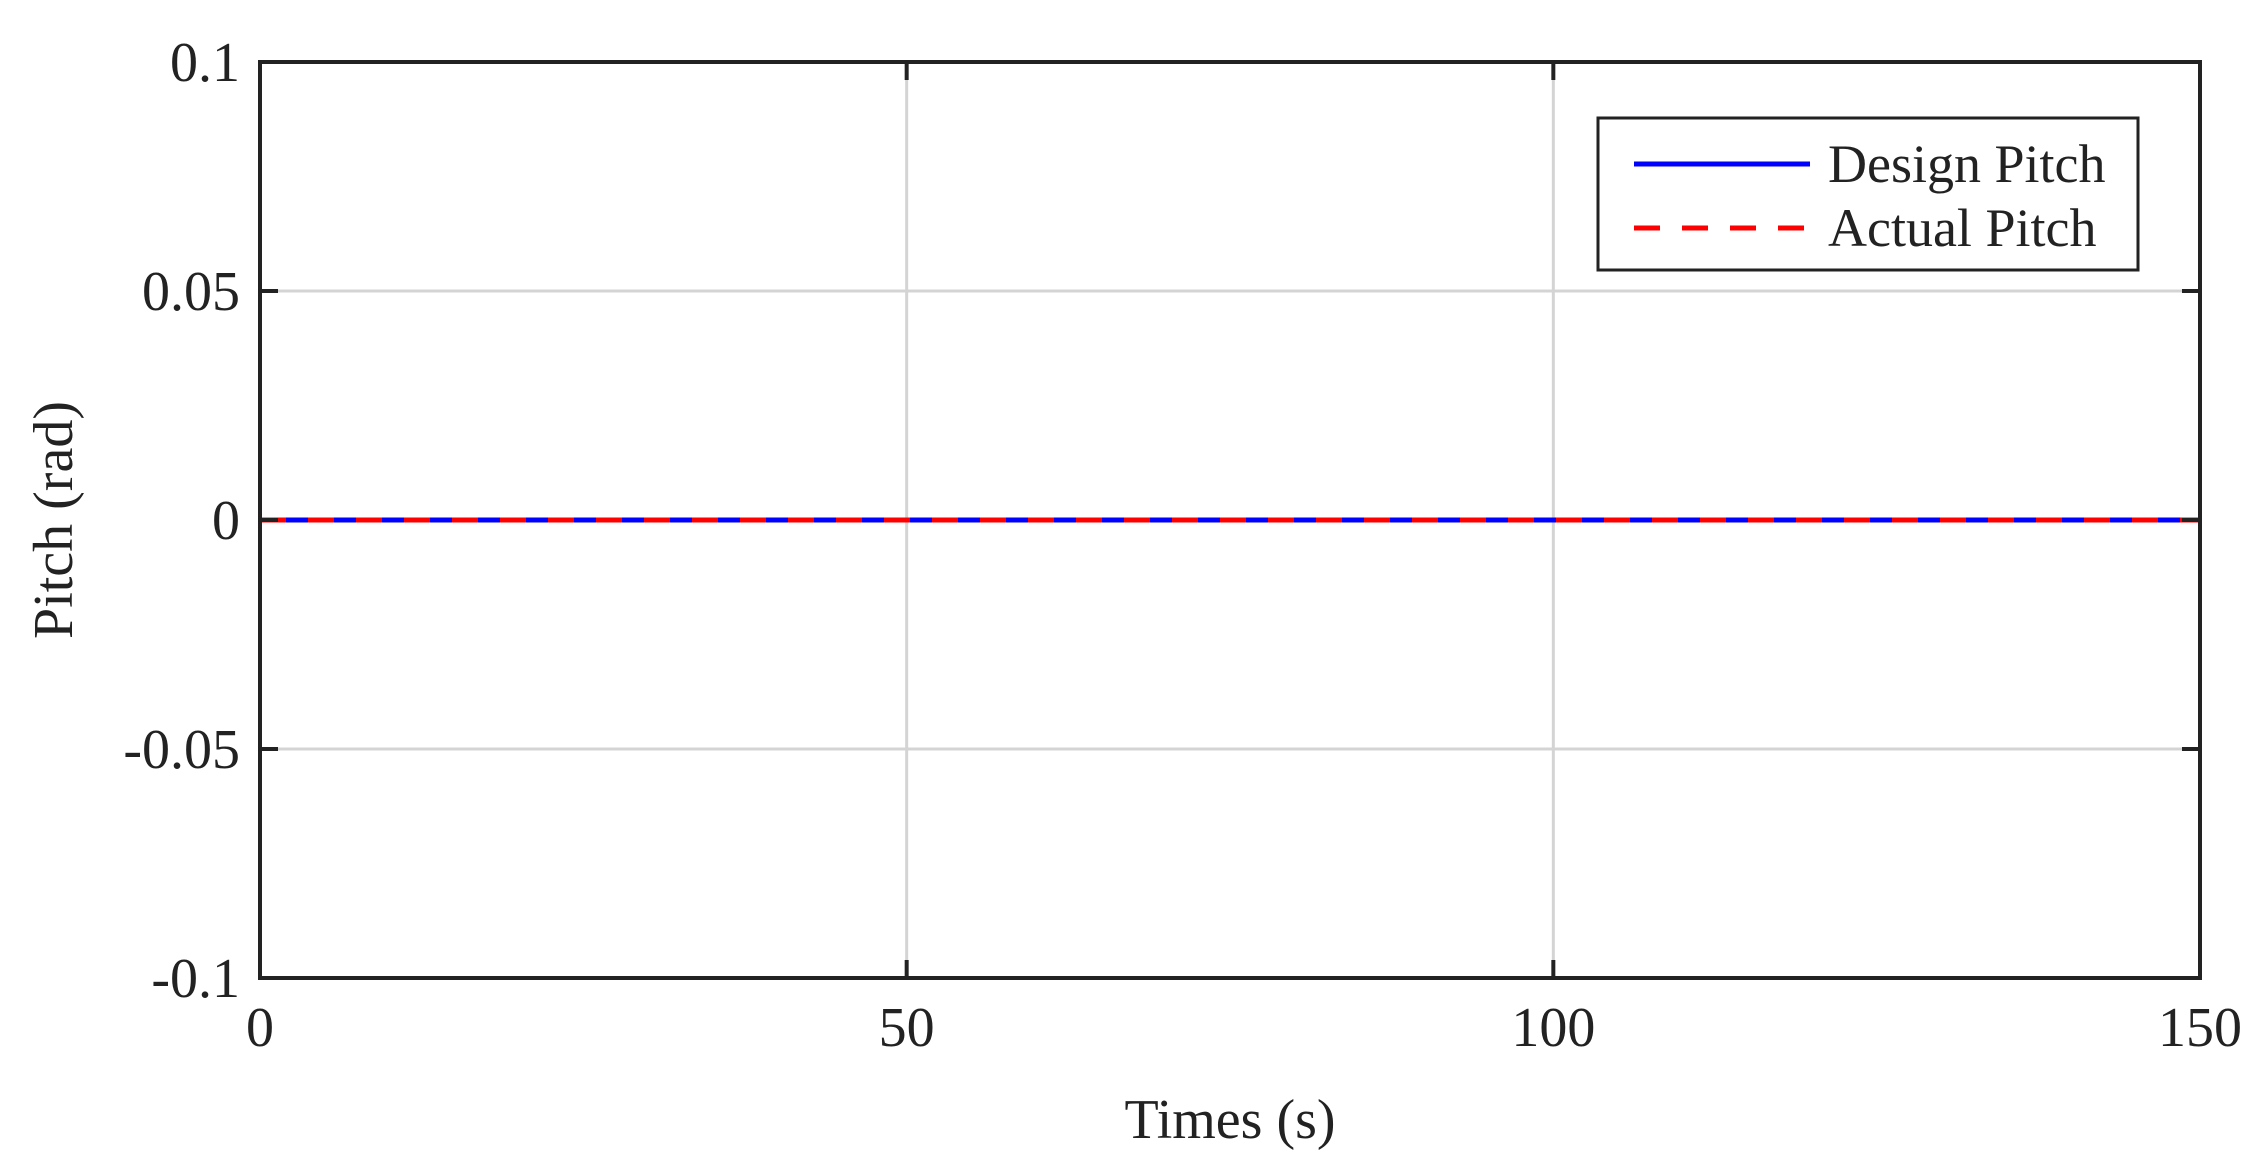 Image resolution: width=2268 pixels, height=1164 pixels. What do you see at coordinates (1962, 228) in the screenshot?
I see `legend-label-actual-pitch: Actual Pitch` at bounding box center [1962, 228].